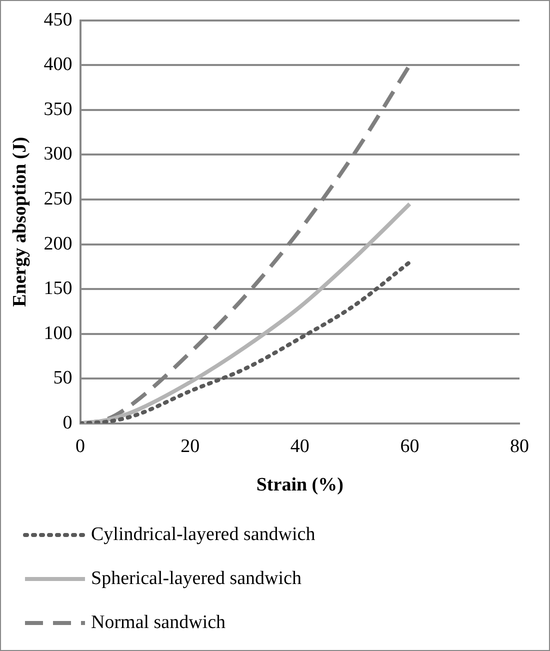 The image size is (550, 651). I want to click on y-tick-label: 450, so click(58, 19).